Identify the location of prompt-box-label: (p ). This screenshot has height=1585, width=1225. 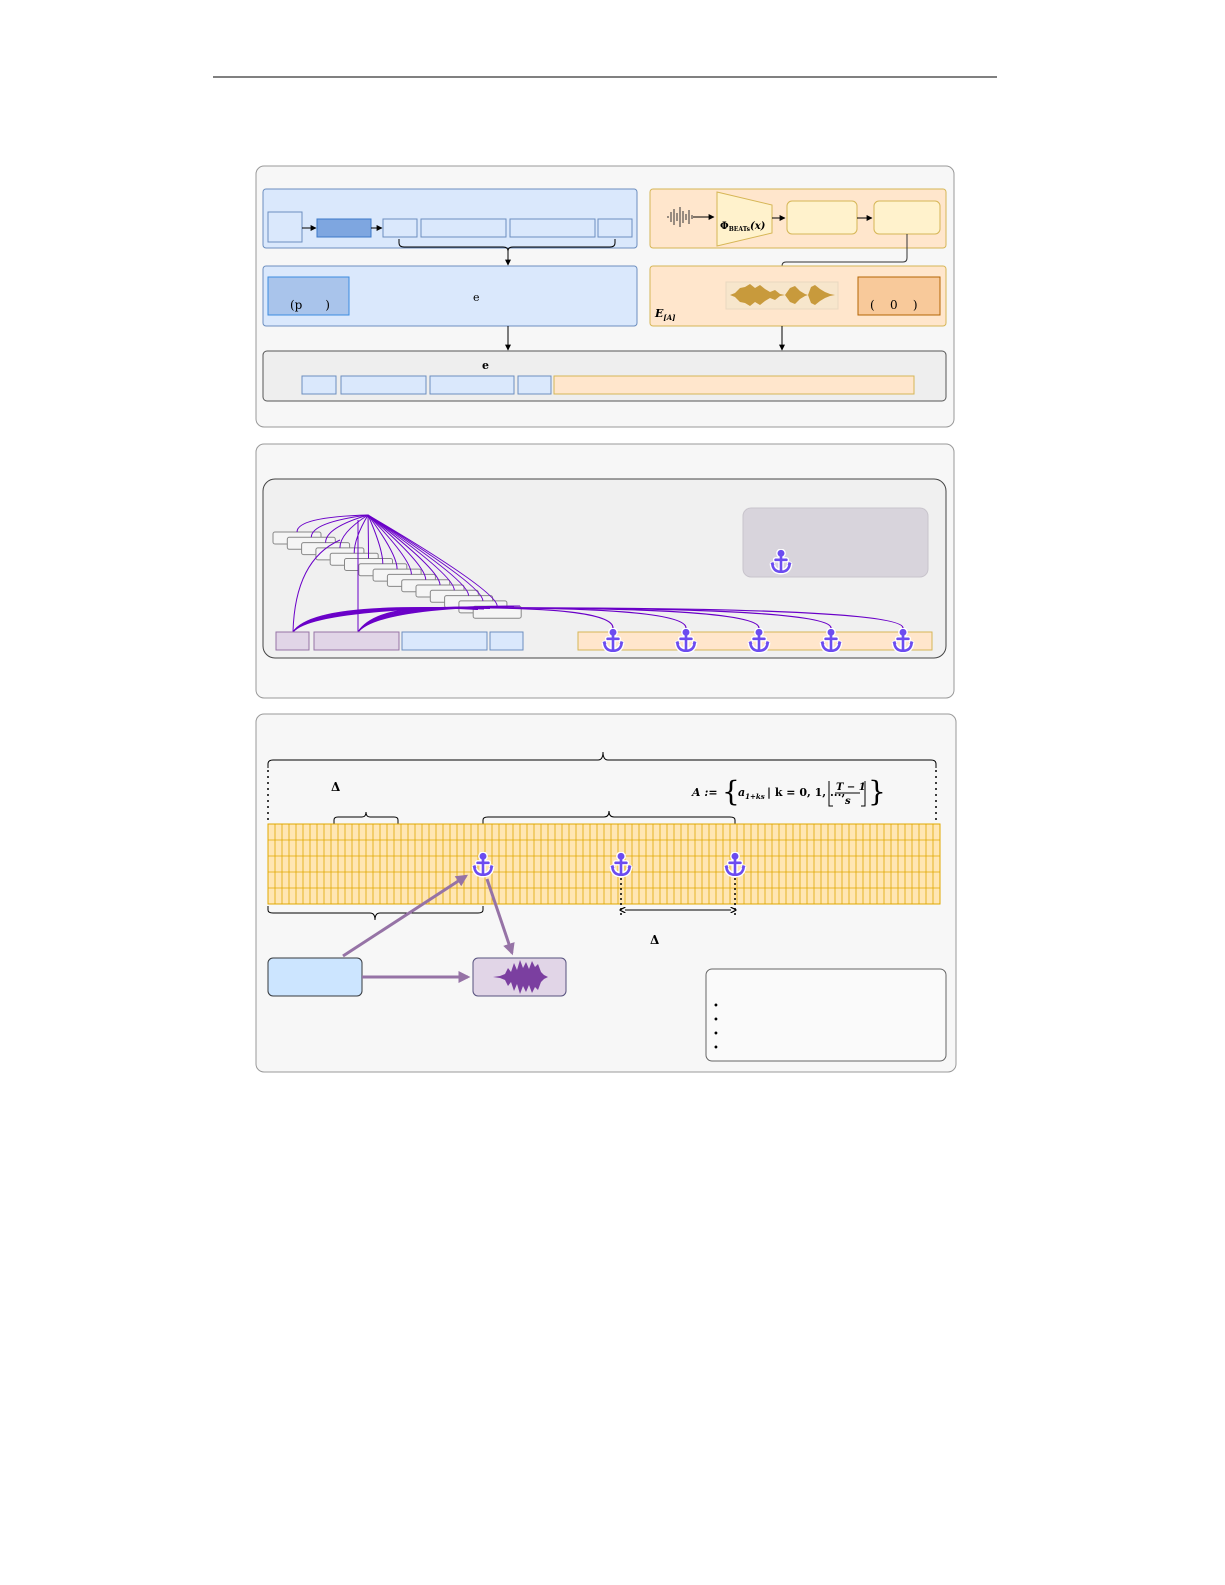
(310, 305).